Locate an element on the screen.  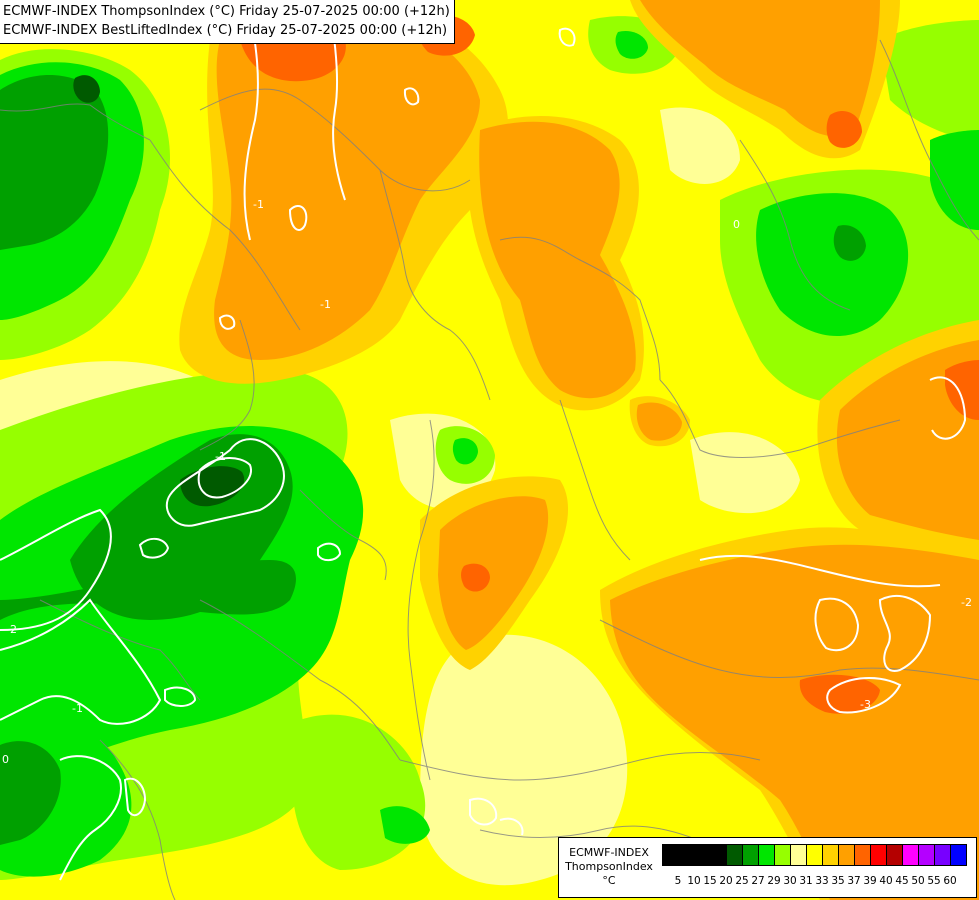
legend-tick-label: 39 is located at coordinates (870, 881).